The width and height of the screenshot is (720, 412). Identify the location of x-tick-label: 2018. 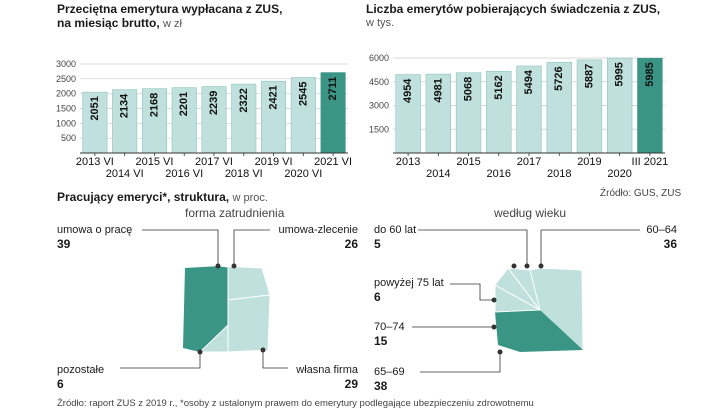
(559, 174).